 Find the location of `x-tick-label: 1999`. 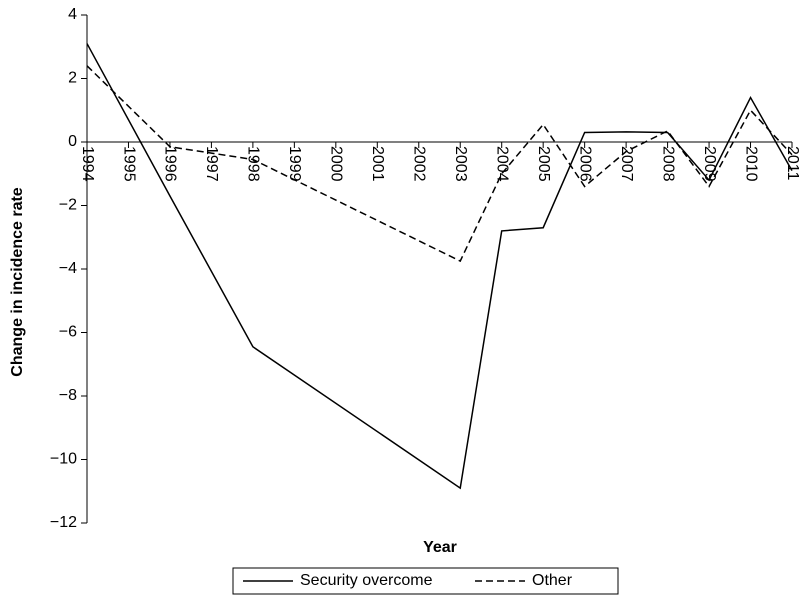

x-tick-label: 1999 is located at coordinates (294, 164).